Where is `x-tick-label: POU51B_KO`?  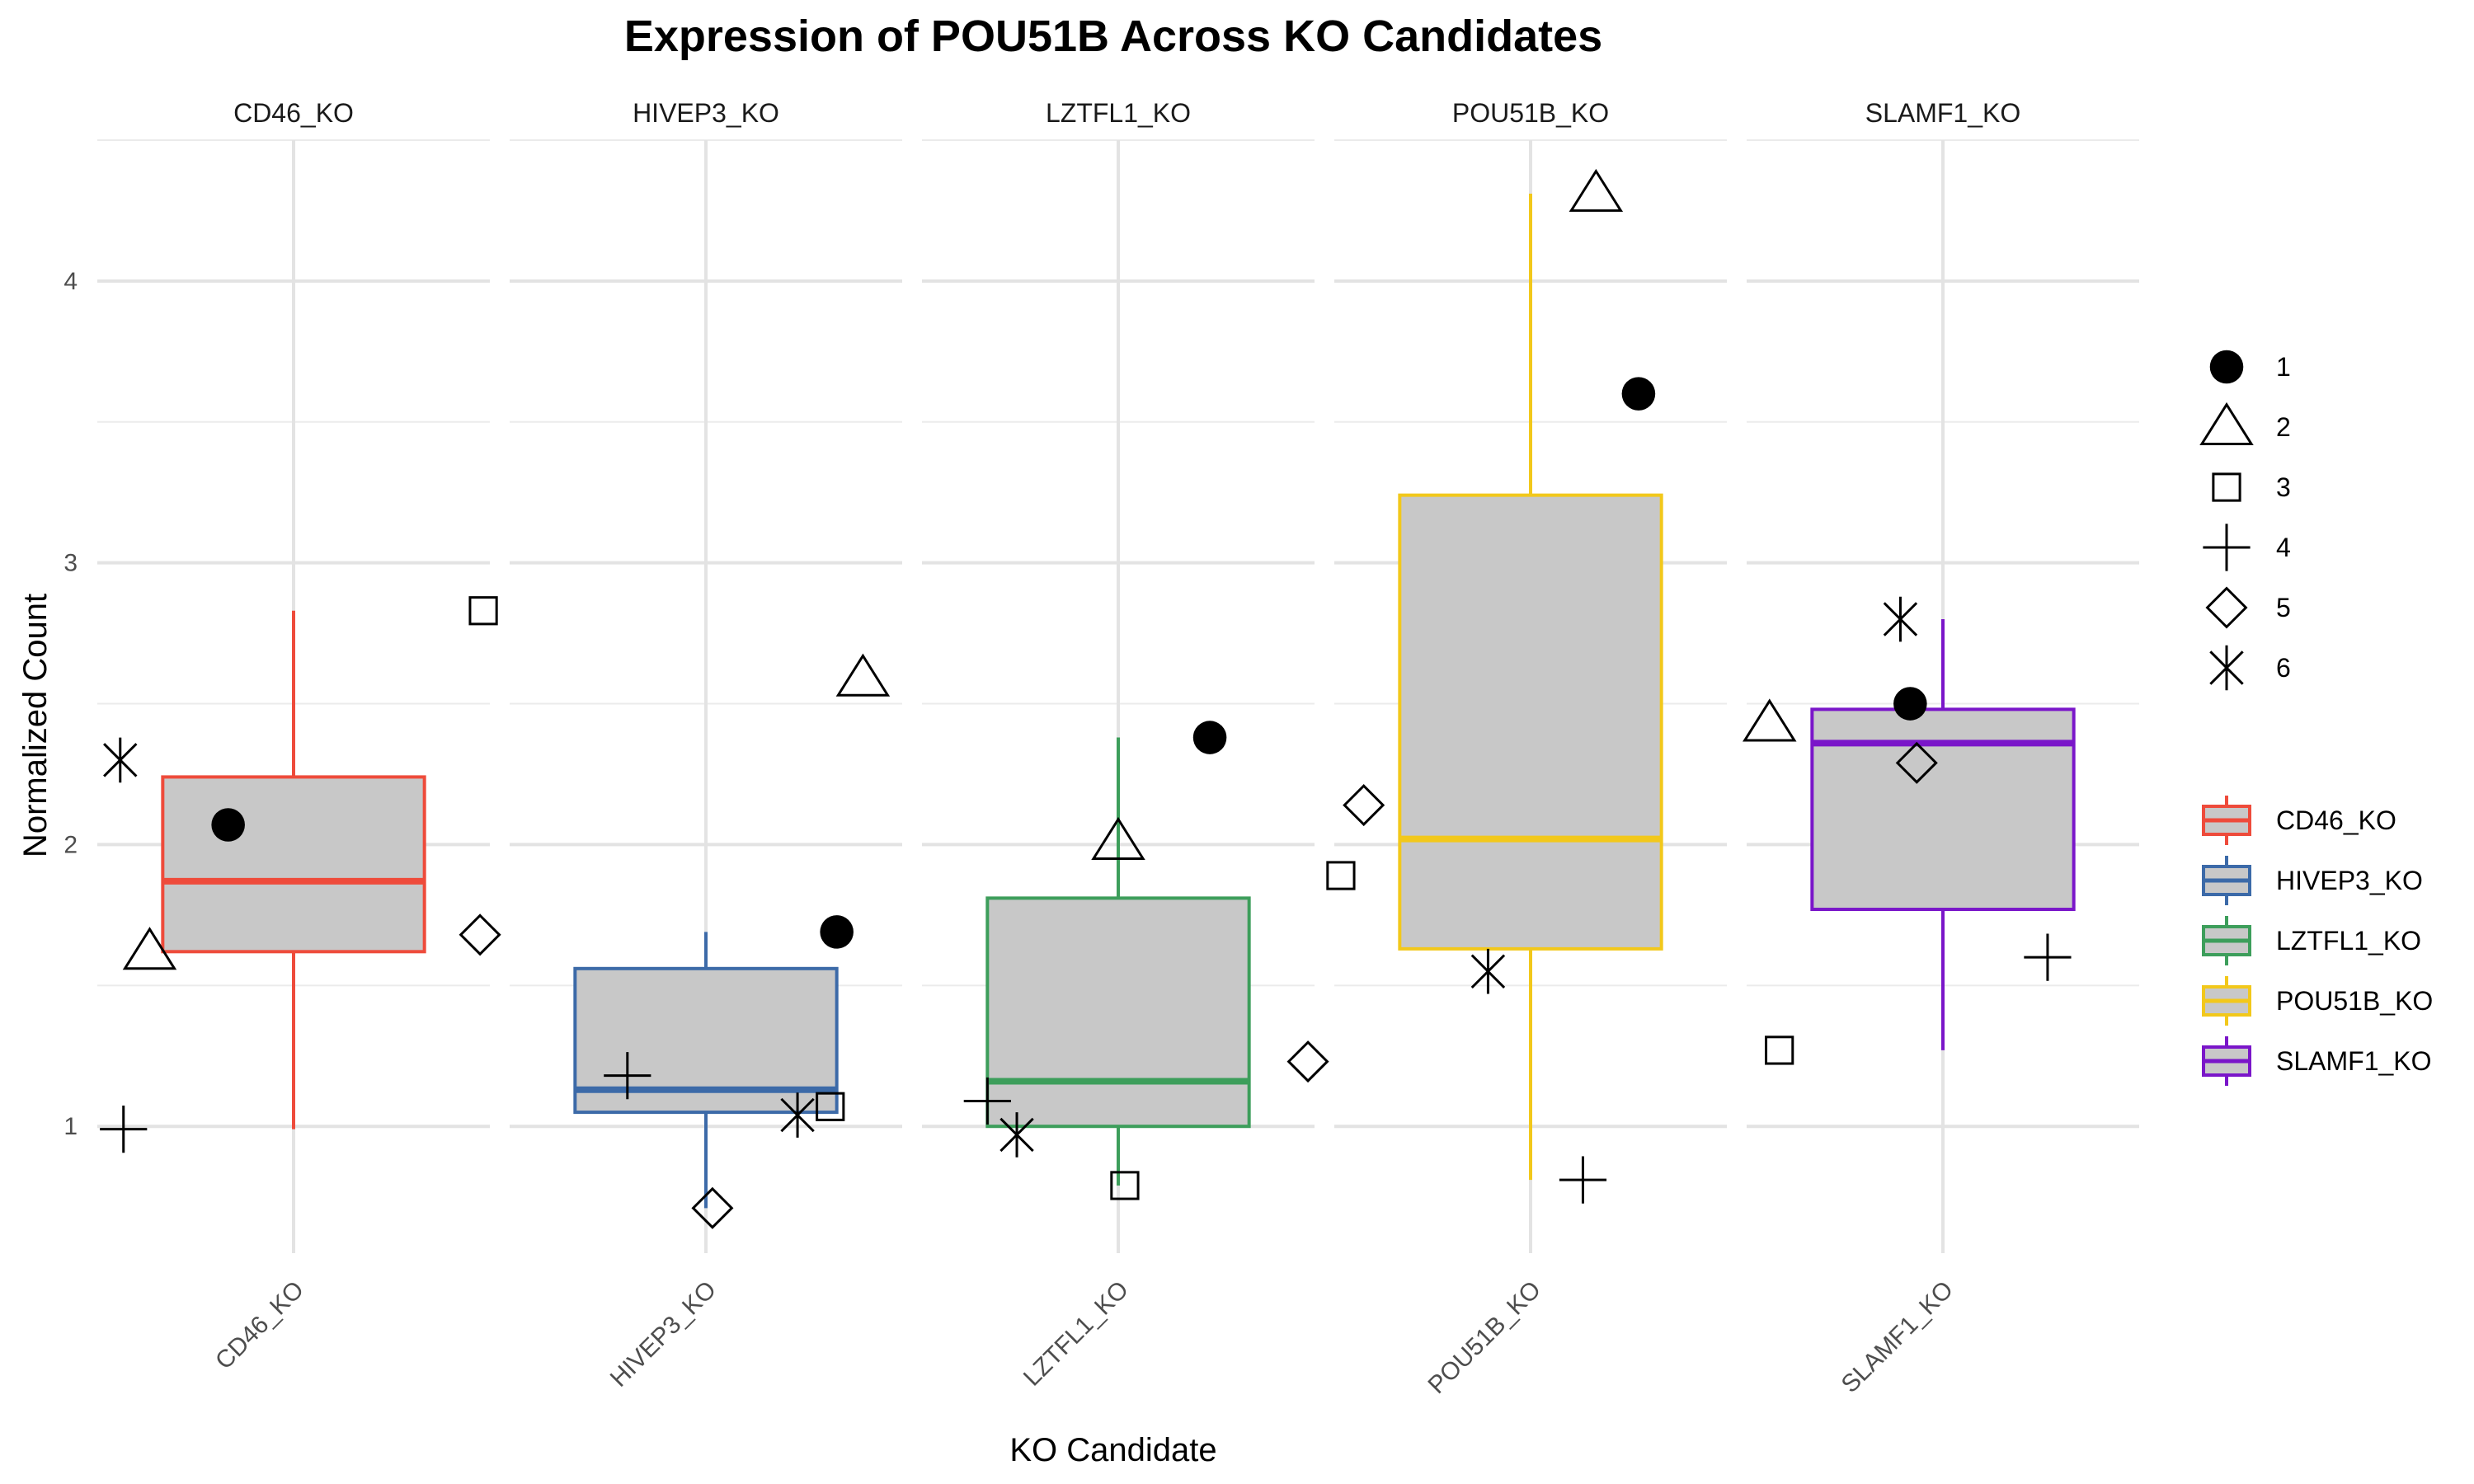 x-tick-label: POU51B_KO is located at coordinates (1484, 1337).